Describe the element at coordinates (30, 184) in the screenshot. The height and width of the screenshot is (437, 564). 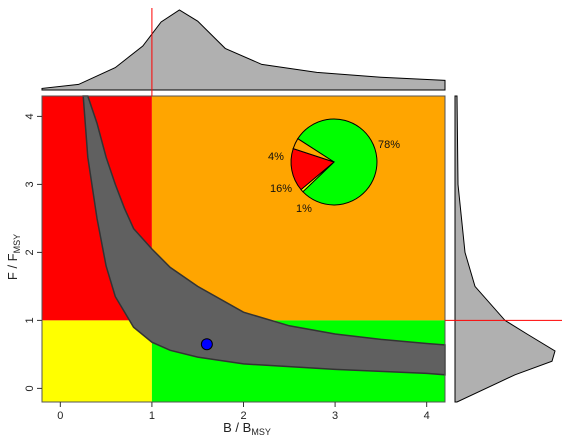
I see `y-tick-label: 3` at that location.